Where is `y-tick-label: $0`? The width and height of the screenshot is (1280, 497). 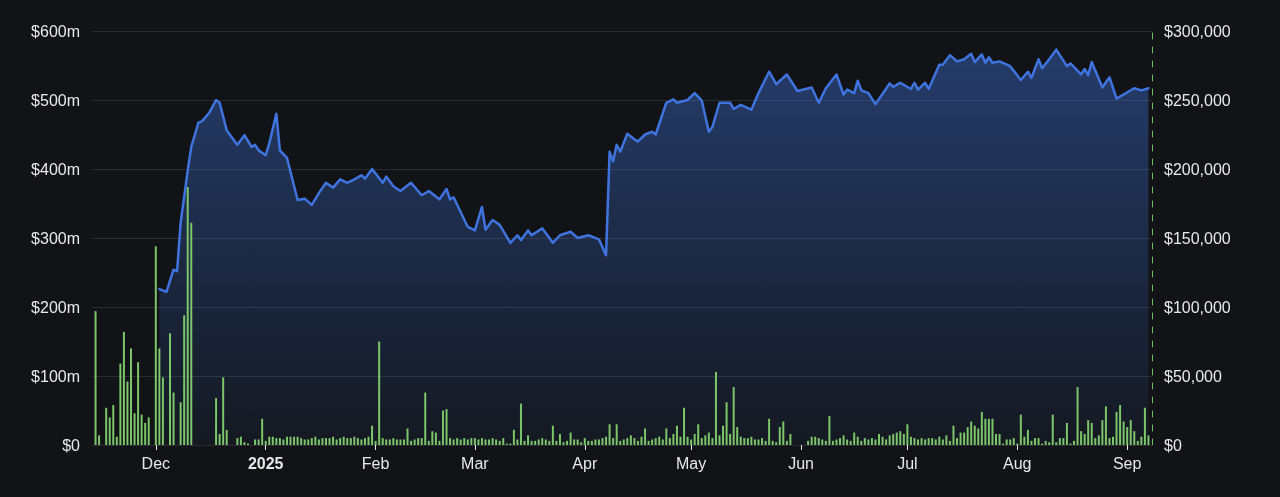
y-tick-label: $0 is located at coordinates (71, 445).